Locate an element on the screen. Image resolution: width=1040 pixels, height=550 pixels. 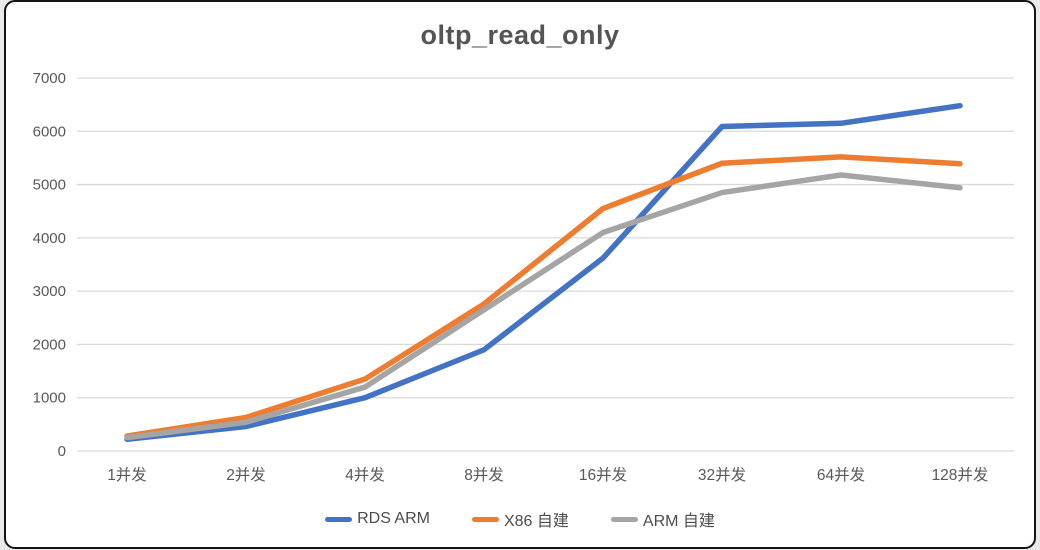
legend-item-0: RDS ARM is located at coordinates (377, 519).